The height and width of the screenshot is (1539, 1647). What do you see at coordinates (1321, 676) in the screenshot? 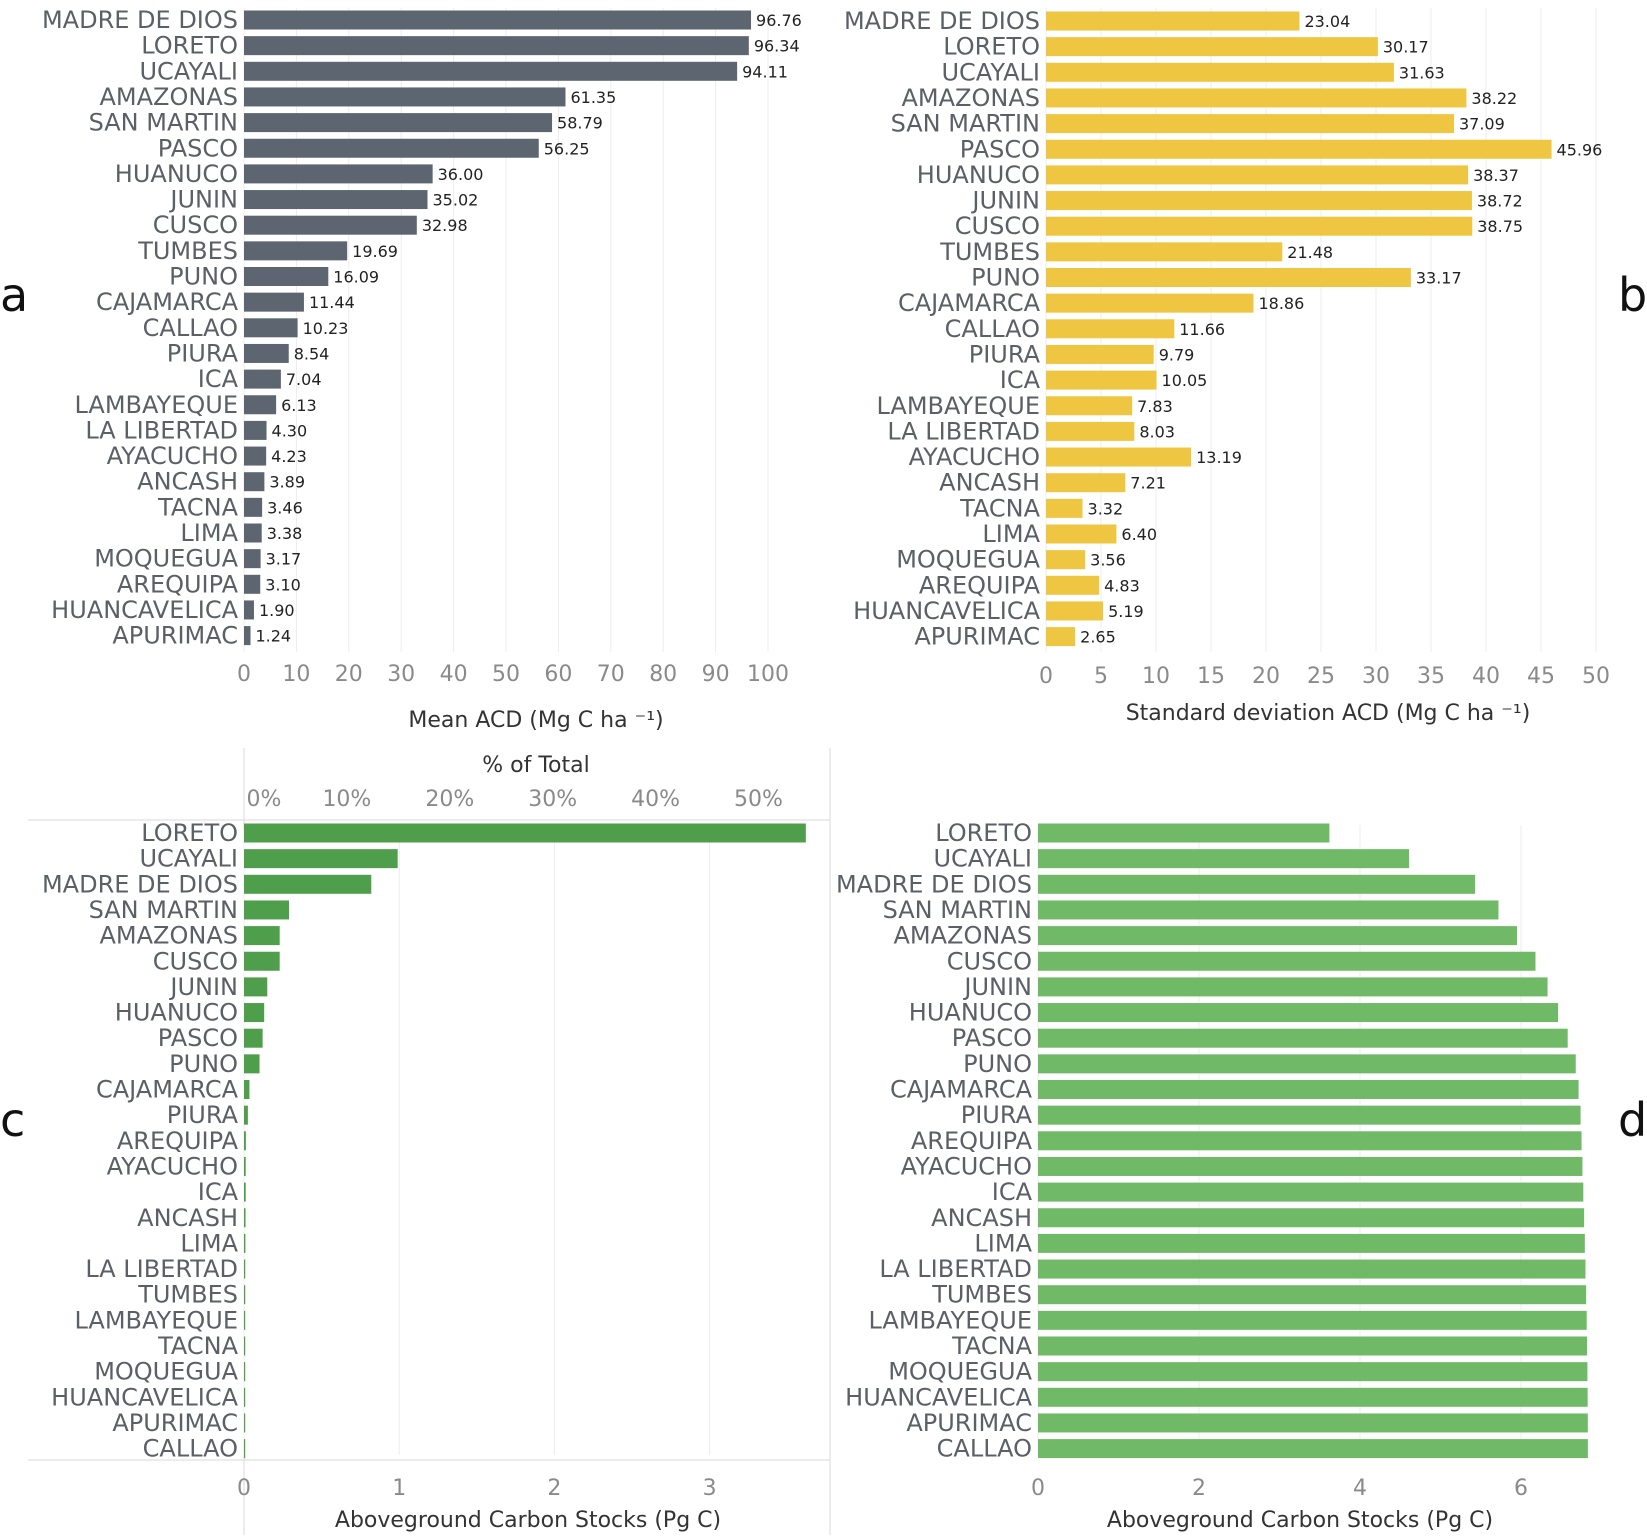
I see `panel-b-x-tick-label: 25` at bounding box center [1321, 676].